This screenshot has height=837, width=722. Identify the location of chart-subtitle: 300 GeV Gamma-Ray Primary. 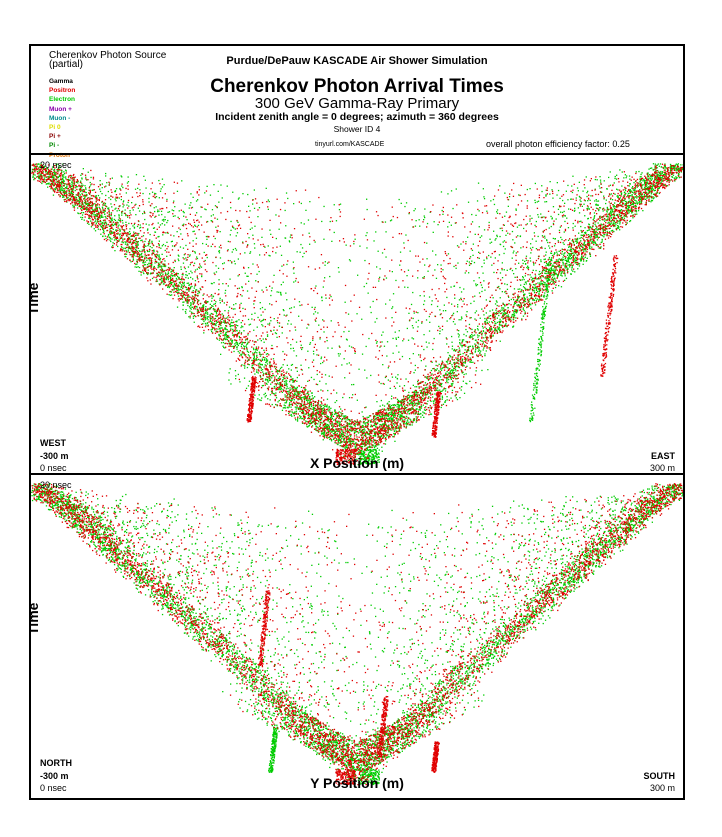
(357, 103).